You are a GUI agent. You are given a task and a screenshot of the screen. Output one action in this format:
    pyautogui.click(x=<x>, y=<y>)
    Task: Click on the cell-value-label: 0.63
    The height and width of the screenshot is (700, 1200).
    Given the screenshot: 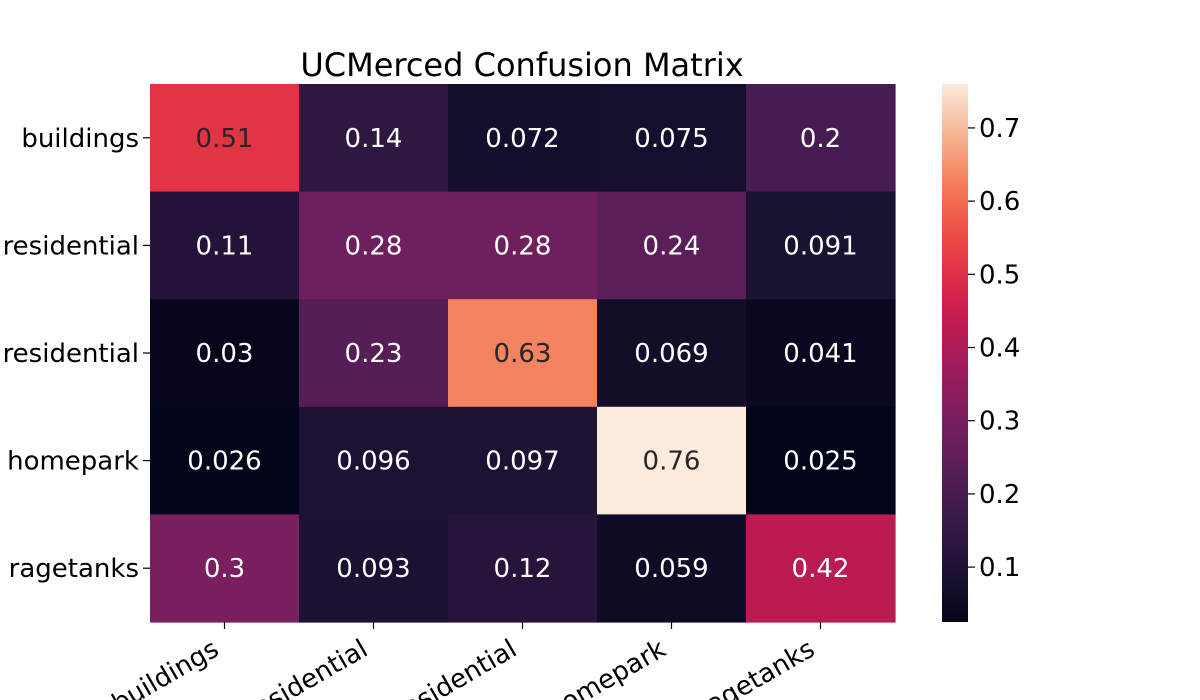 What is the action you would take?
    pyautogui.click(x=523, y=354)
    